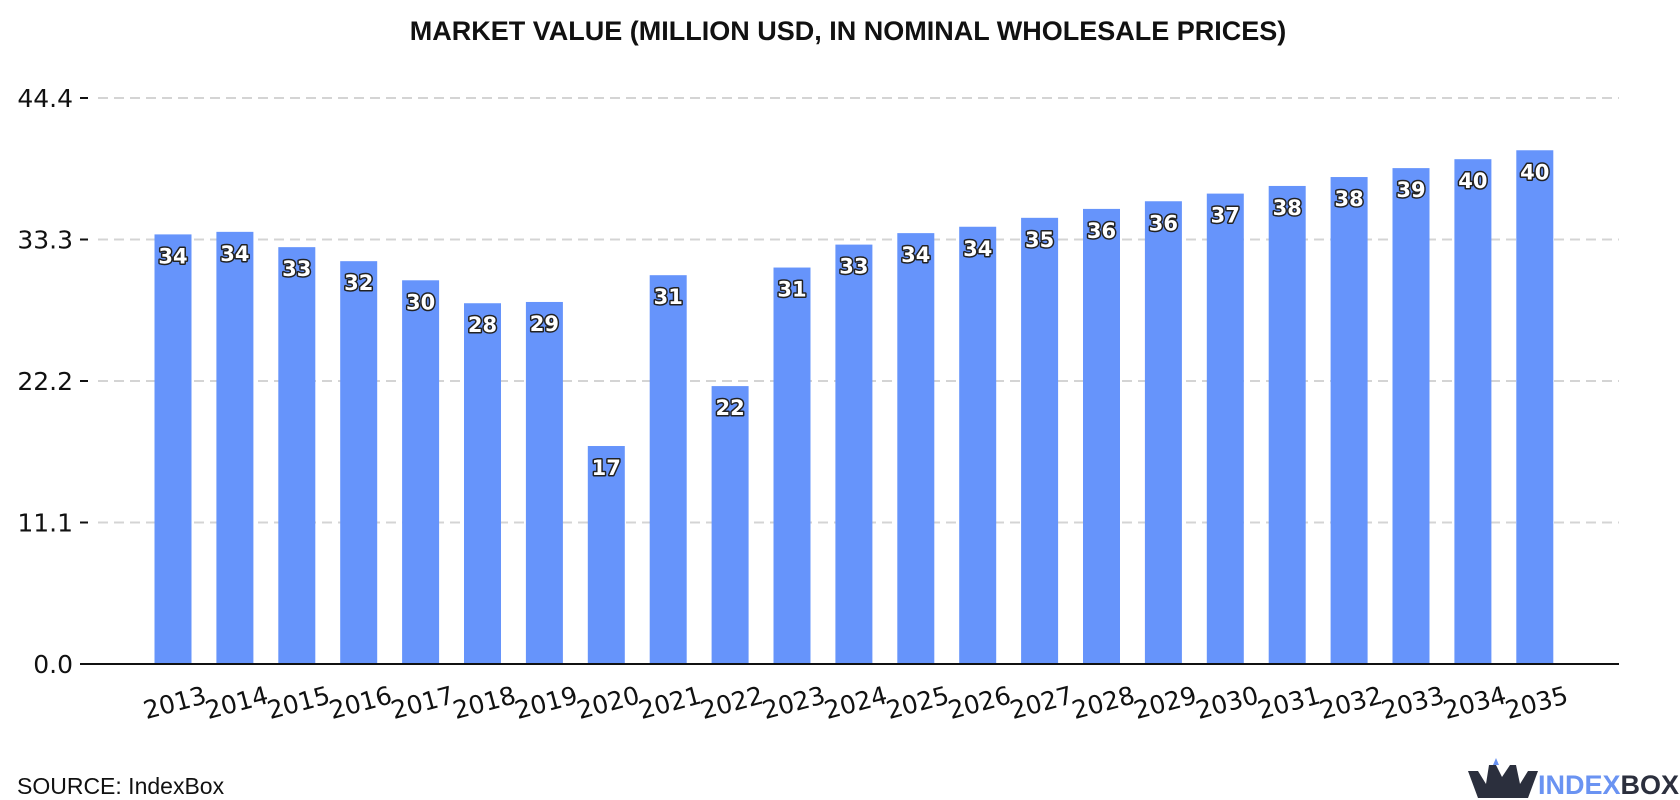  What do you see at coordinates (1041, 703) in the screenshot?
I see `x-tick-label-2027: 2027` at bounding box center [1041, 703].